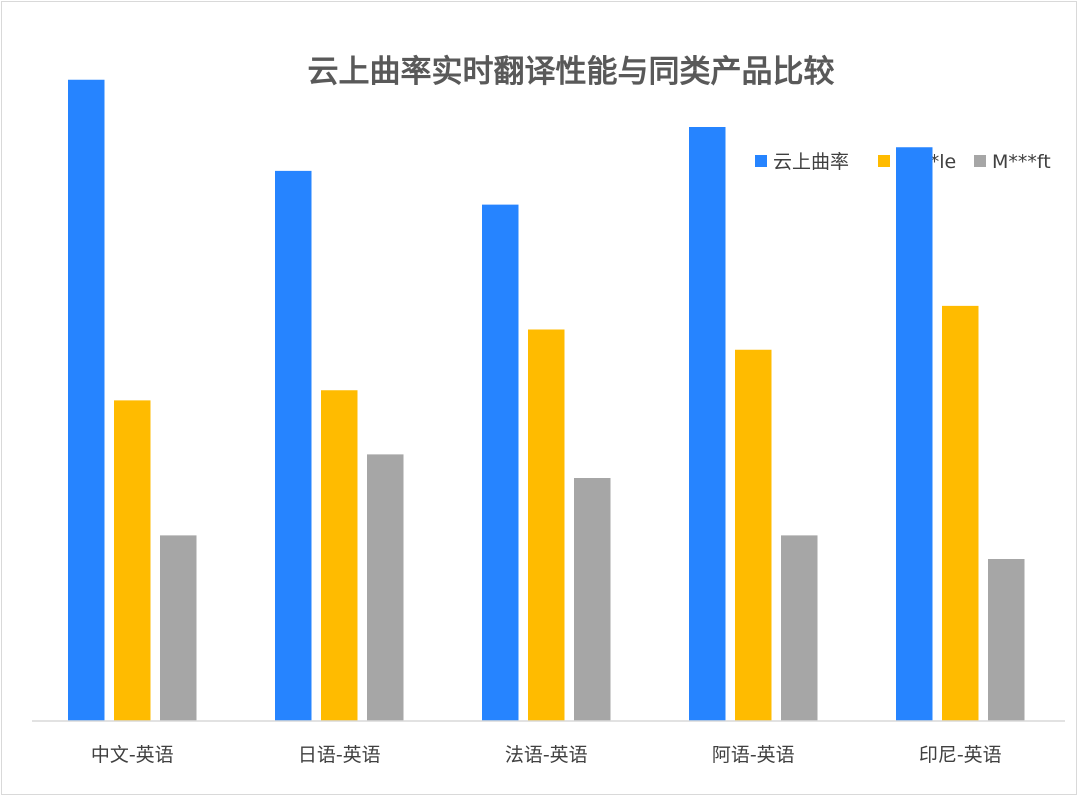  Describe the element at coordinates (571, 72) in the screenshot. I see `chart-title: 云上曲率实时翻译性能与同类产品比较` at that location.